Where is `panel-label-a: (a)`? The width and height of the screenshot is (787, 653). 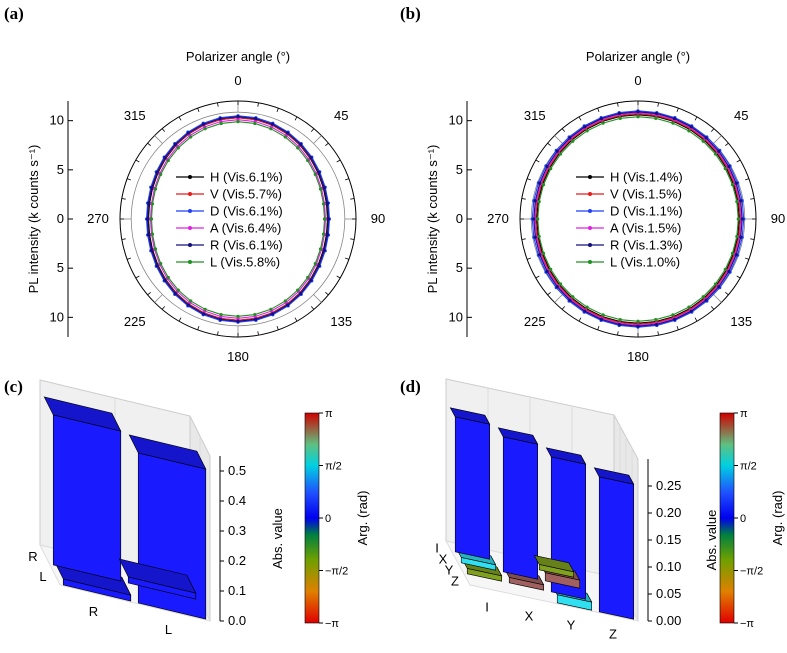
panel-label-a: (a) is located at coordinates (14, 13).